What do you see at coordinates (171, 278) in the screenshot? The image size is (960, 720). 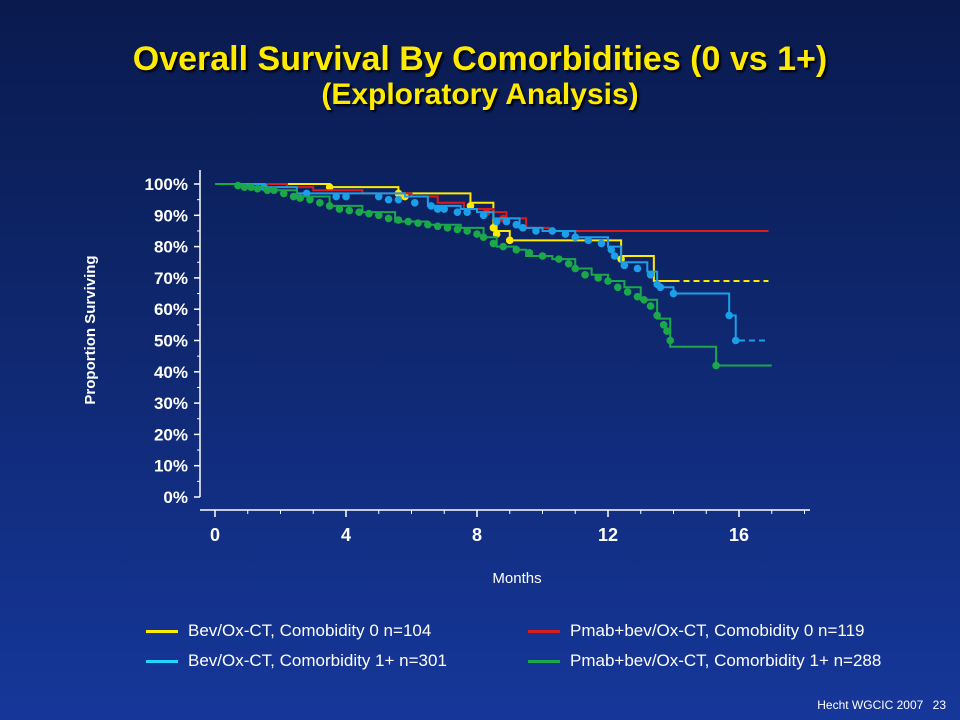 I see `y-tick-label: 70%` at bounding box center [171, 278].